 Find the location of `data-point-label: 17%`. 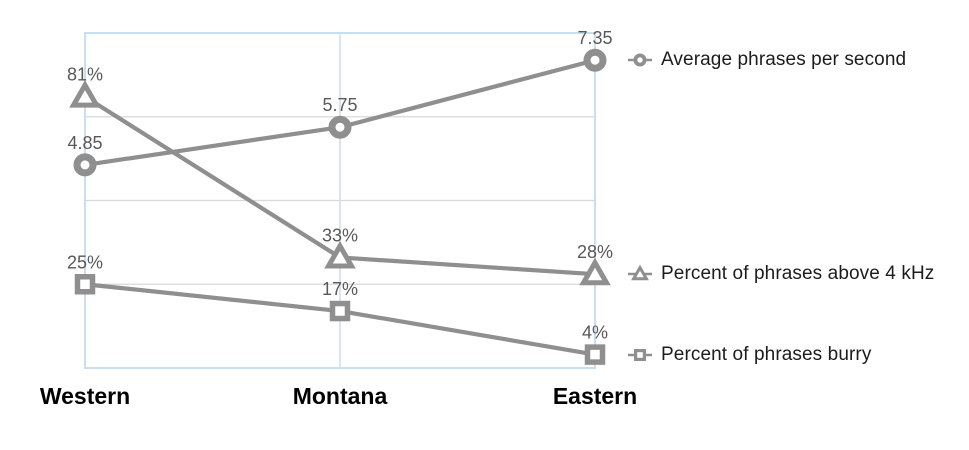

data-point-label: 17% is located at coordinates (340, 289).